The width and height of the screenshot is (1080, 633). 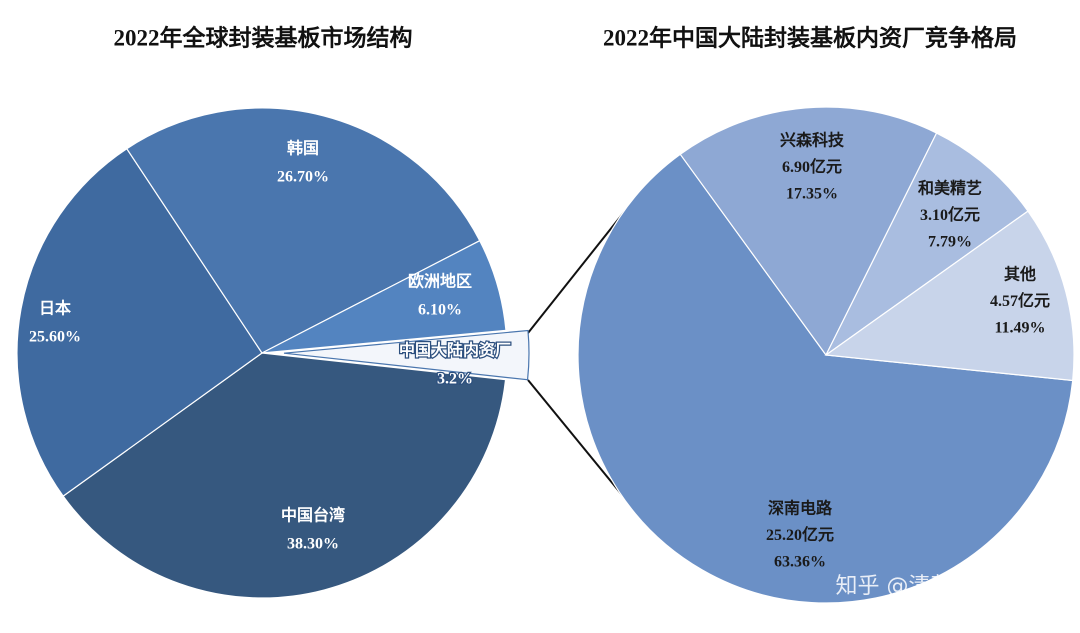 What do you see at coordinates (303, 177) in the screenshot?
I see `data-label: 26.70%` at bounding box center [303, 177].